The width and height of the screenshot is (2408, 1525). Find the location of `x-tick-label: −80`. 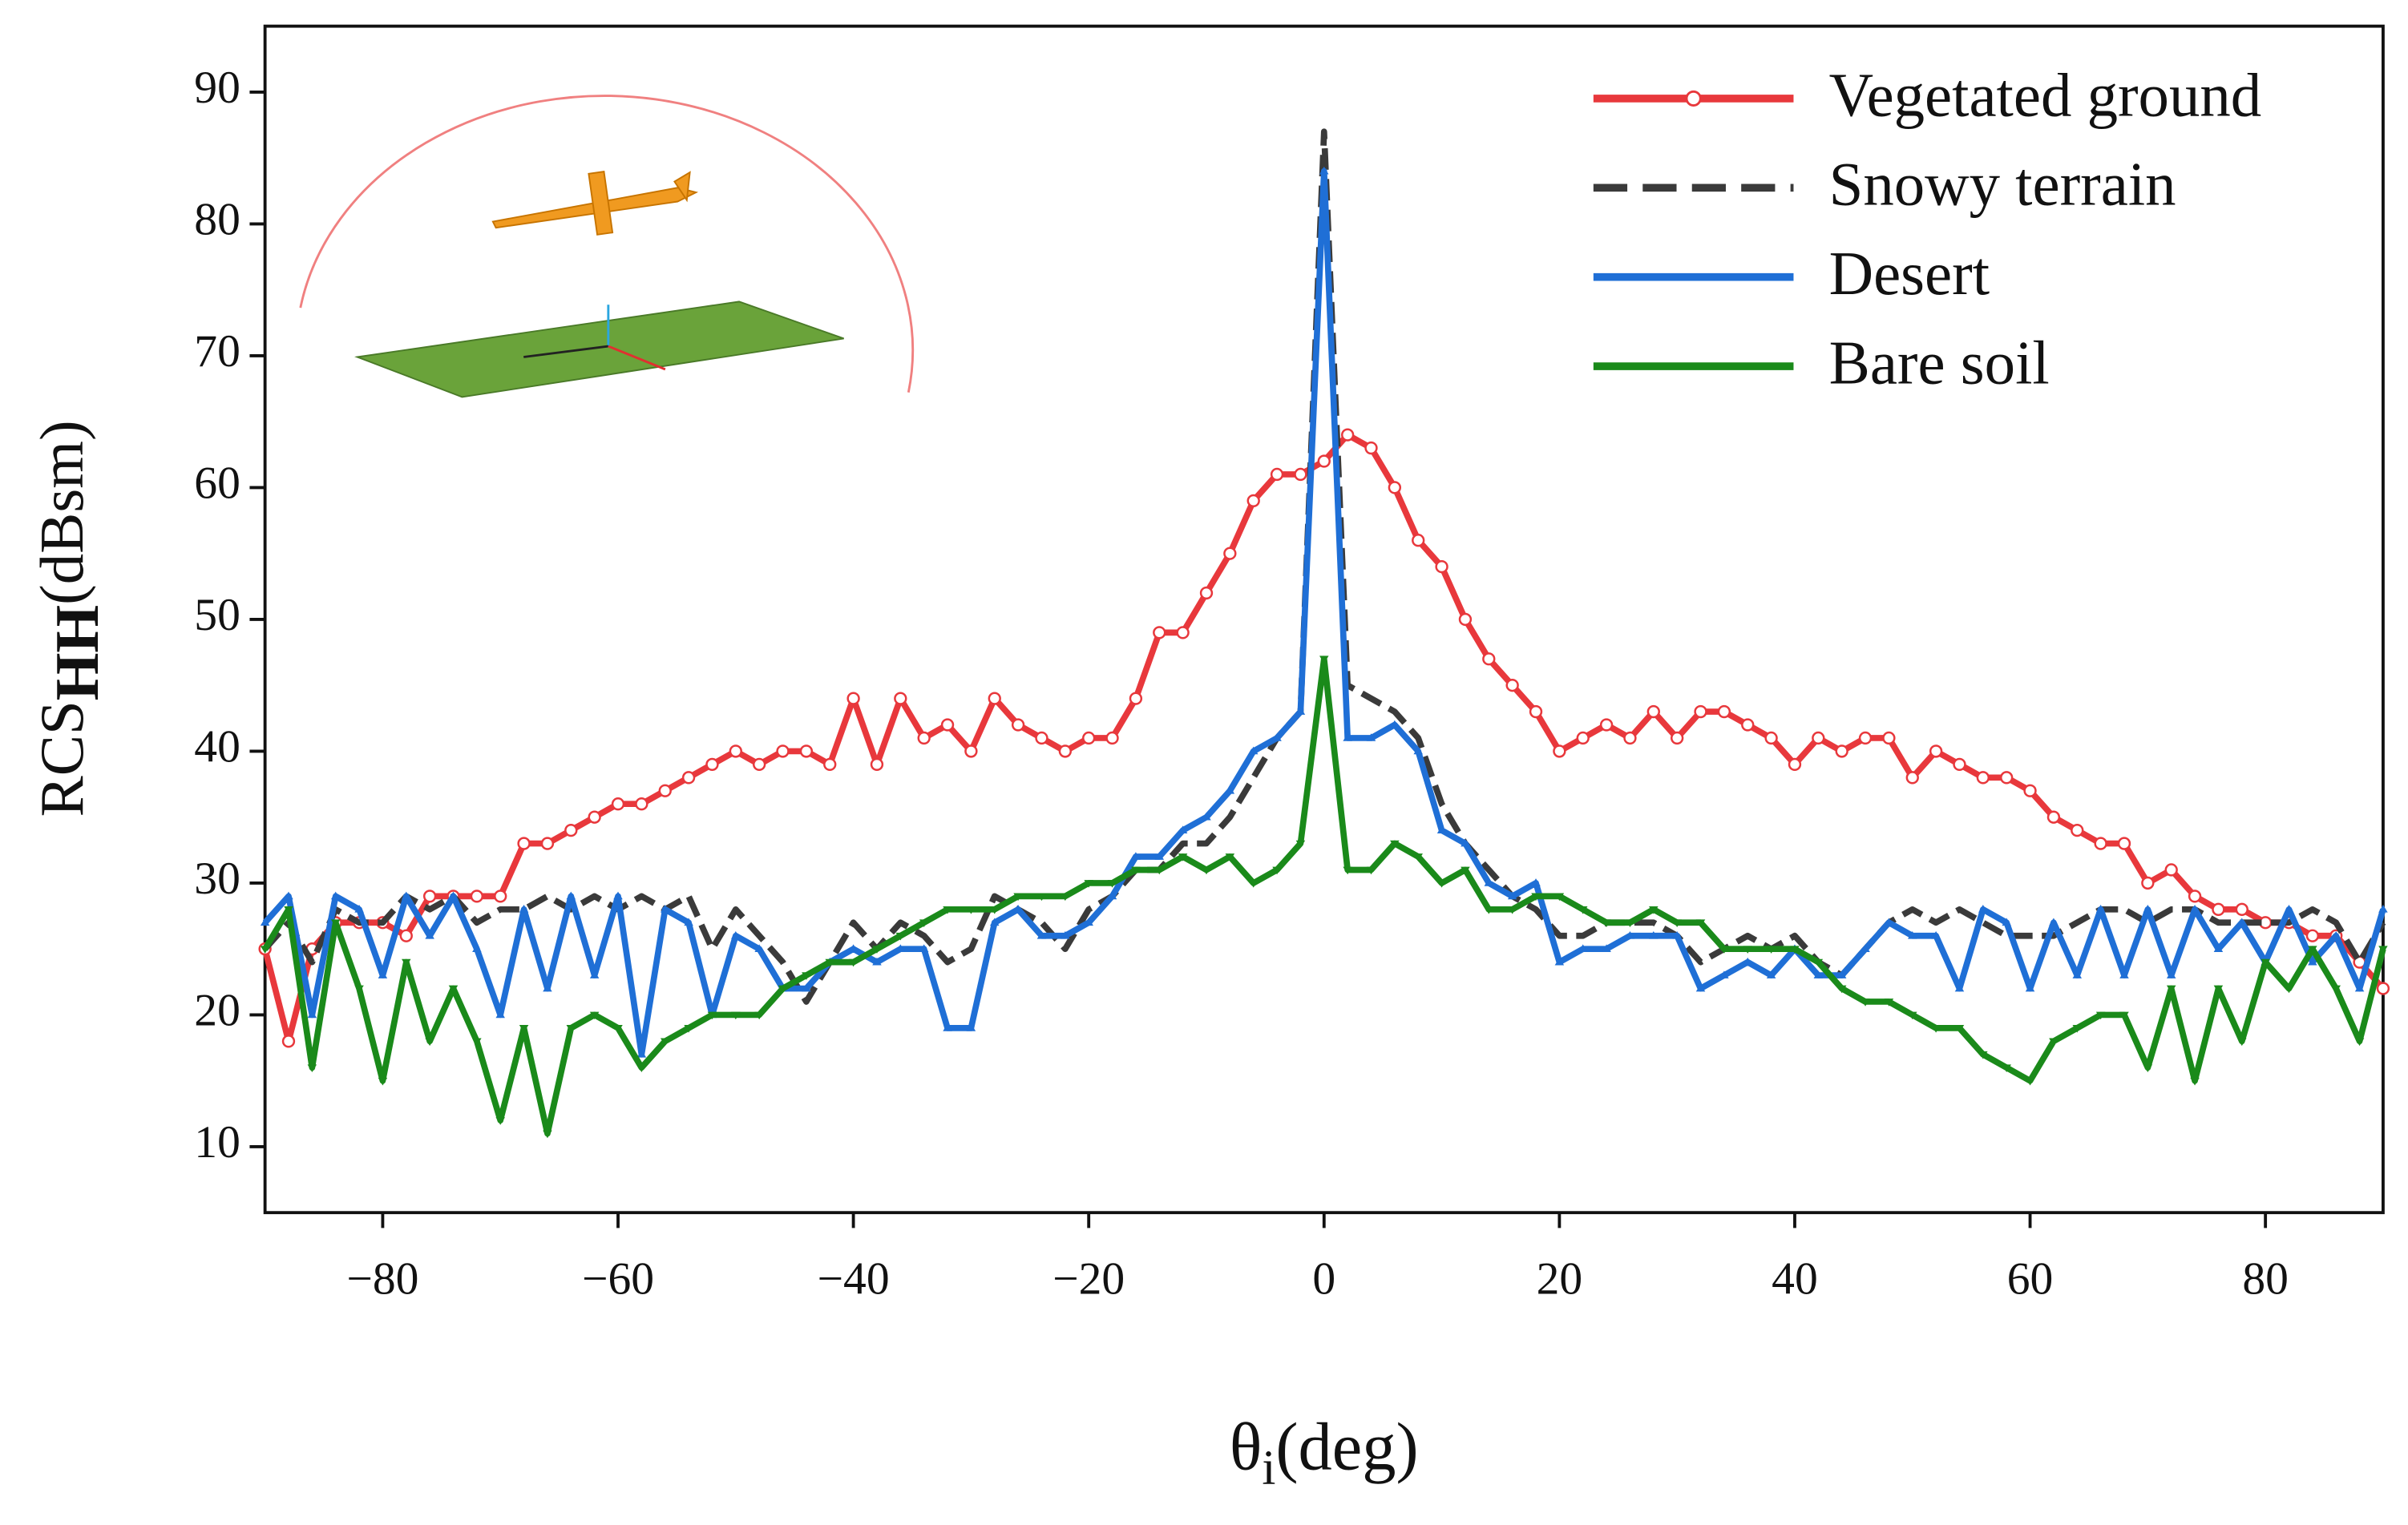

x-tick-label: −80 is located at coordinates (382, 1279).